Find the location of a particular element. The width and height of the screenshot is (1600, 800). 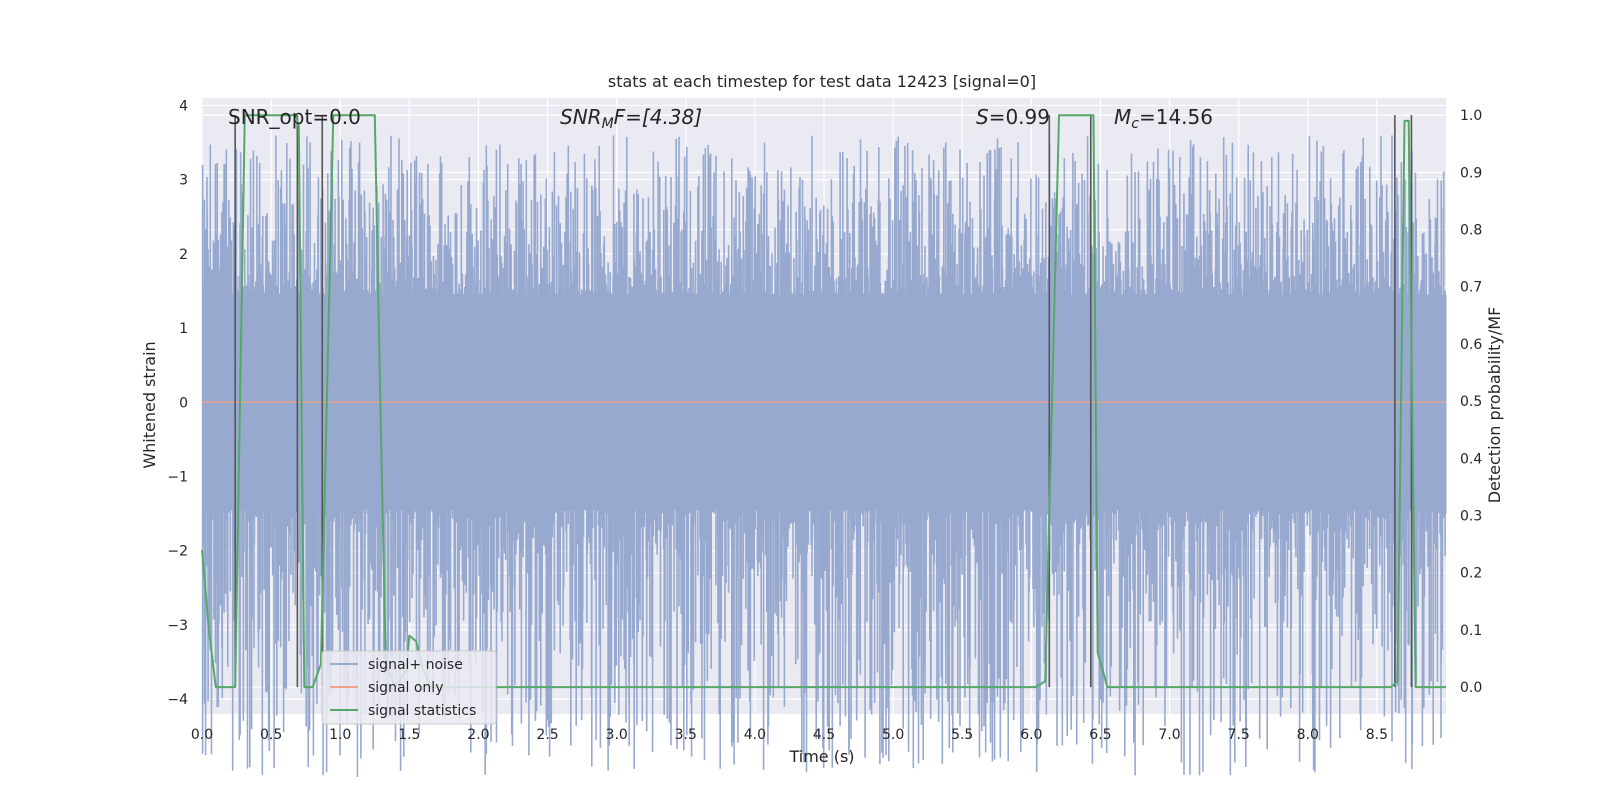

x-tick-label-4: 2.0 is located at coordinates (478, 735).